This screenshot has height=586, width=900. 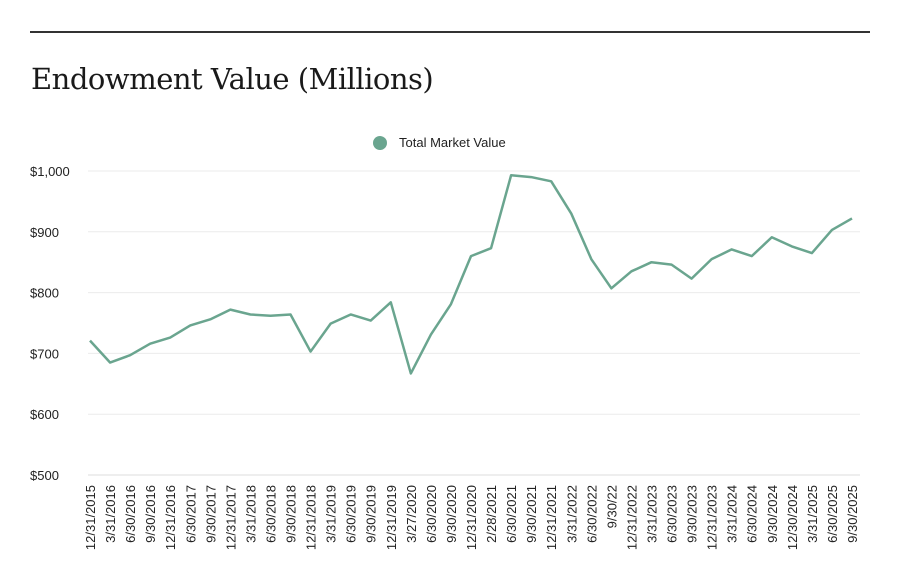 I want to click on chart-title: Endowment Value (Millions), so click(x=232, y=79).